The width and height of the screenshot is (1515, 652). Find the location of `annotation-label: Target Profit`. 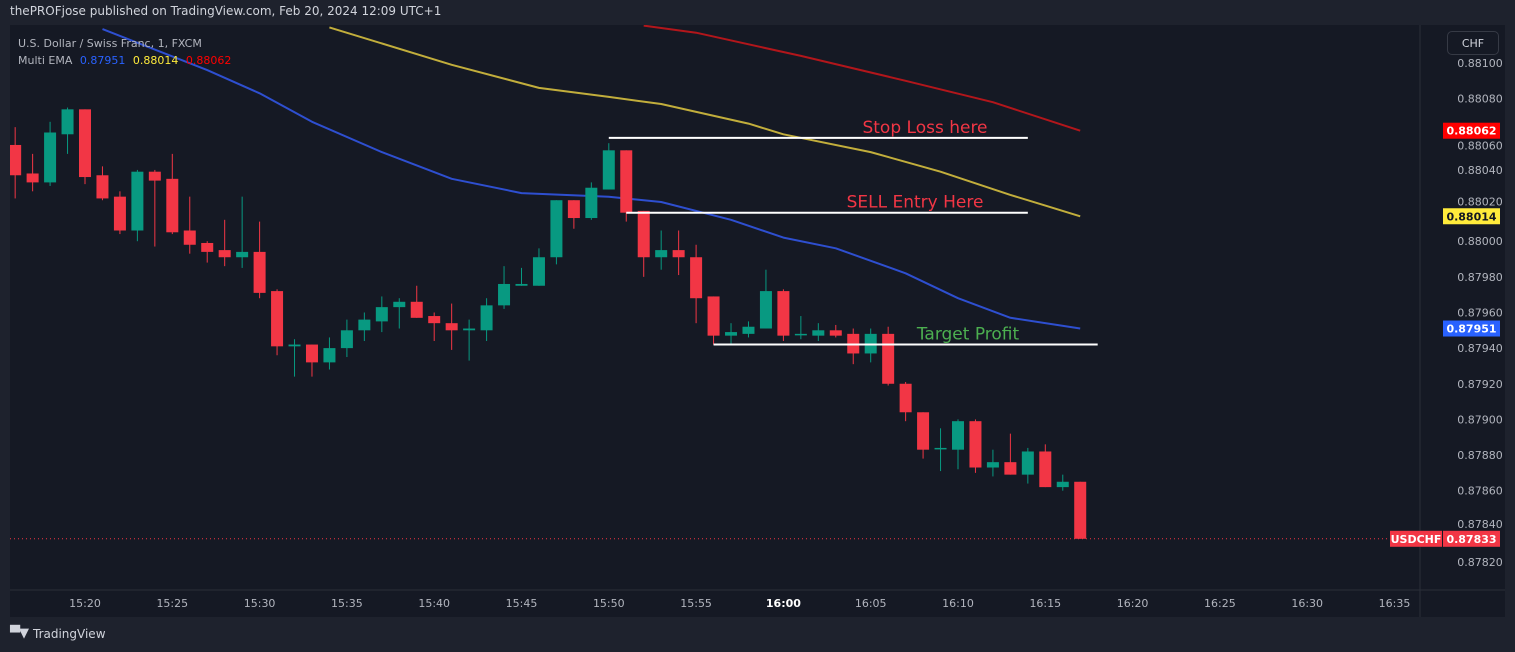

annotation-label: Target Profit is located at coordinates (968, 335).